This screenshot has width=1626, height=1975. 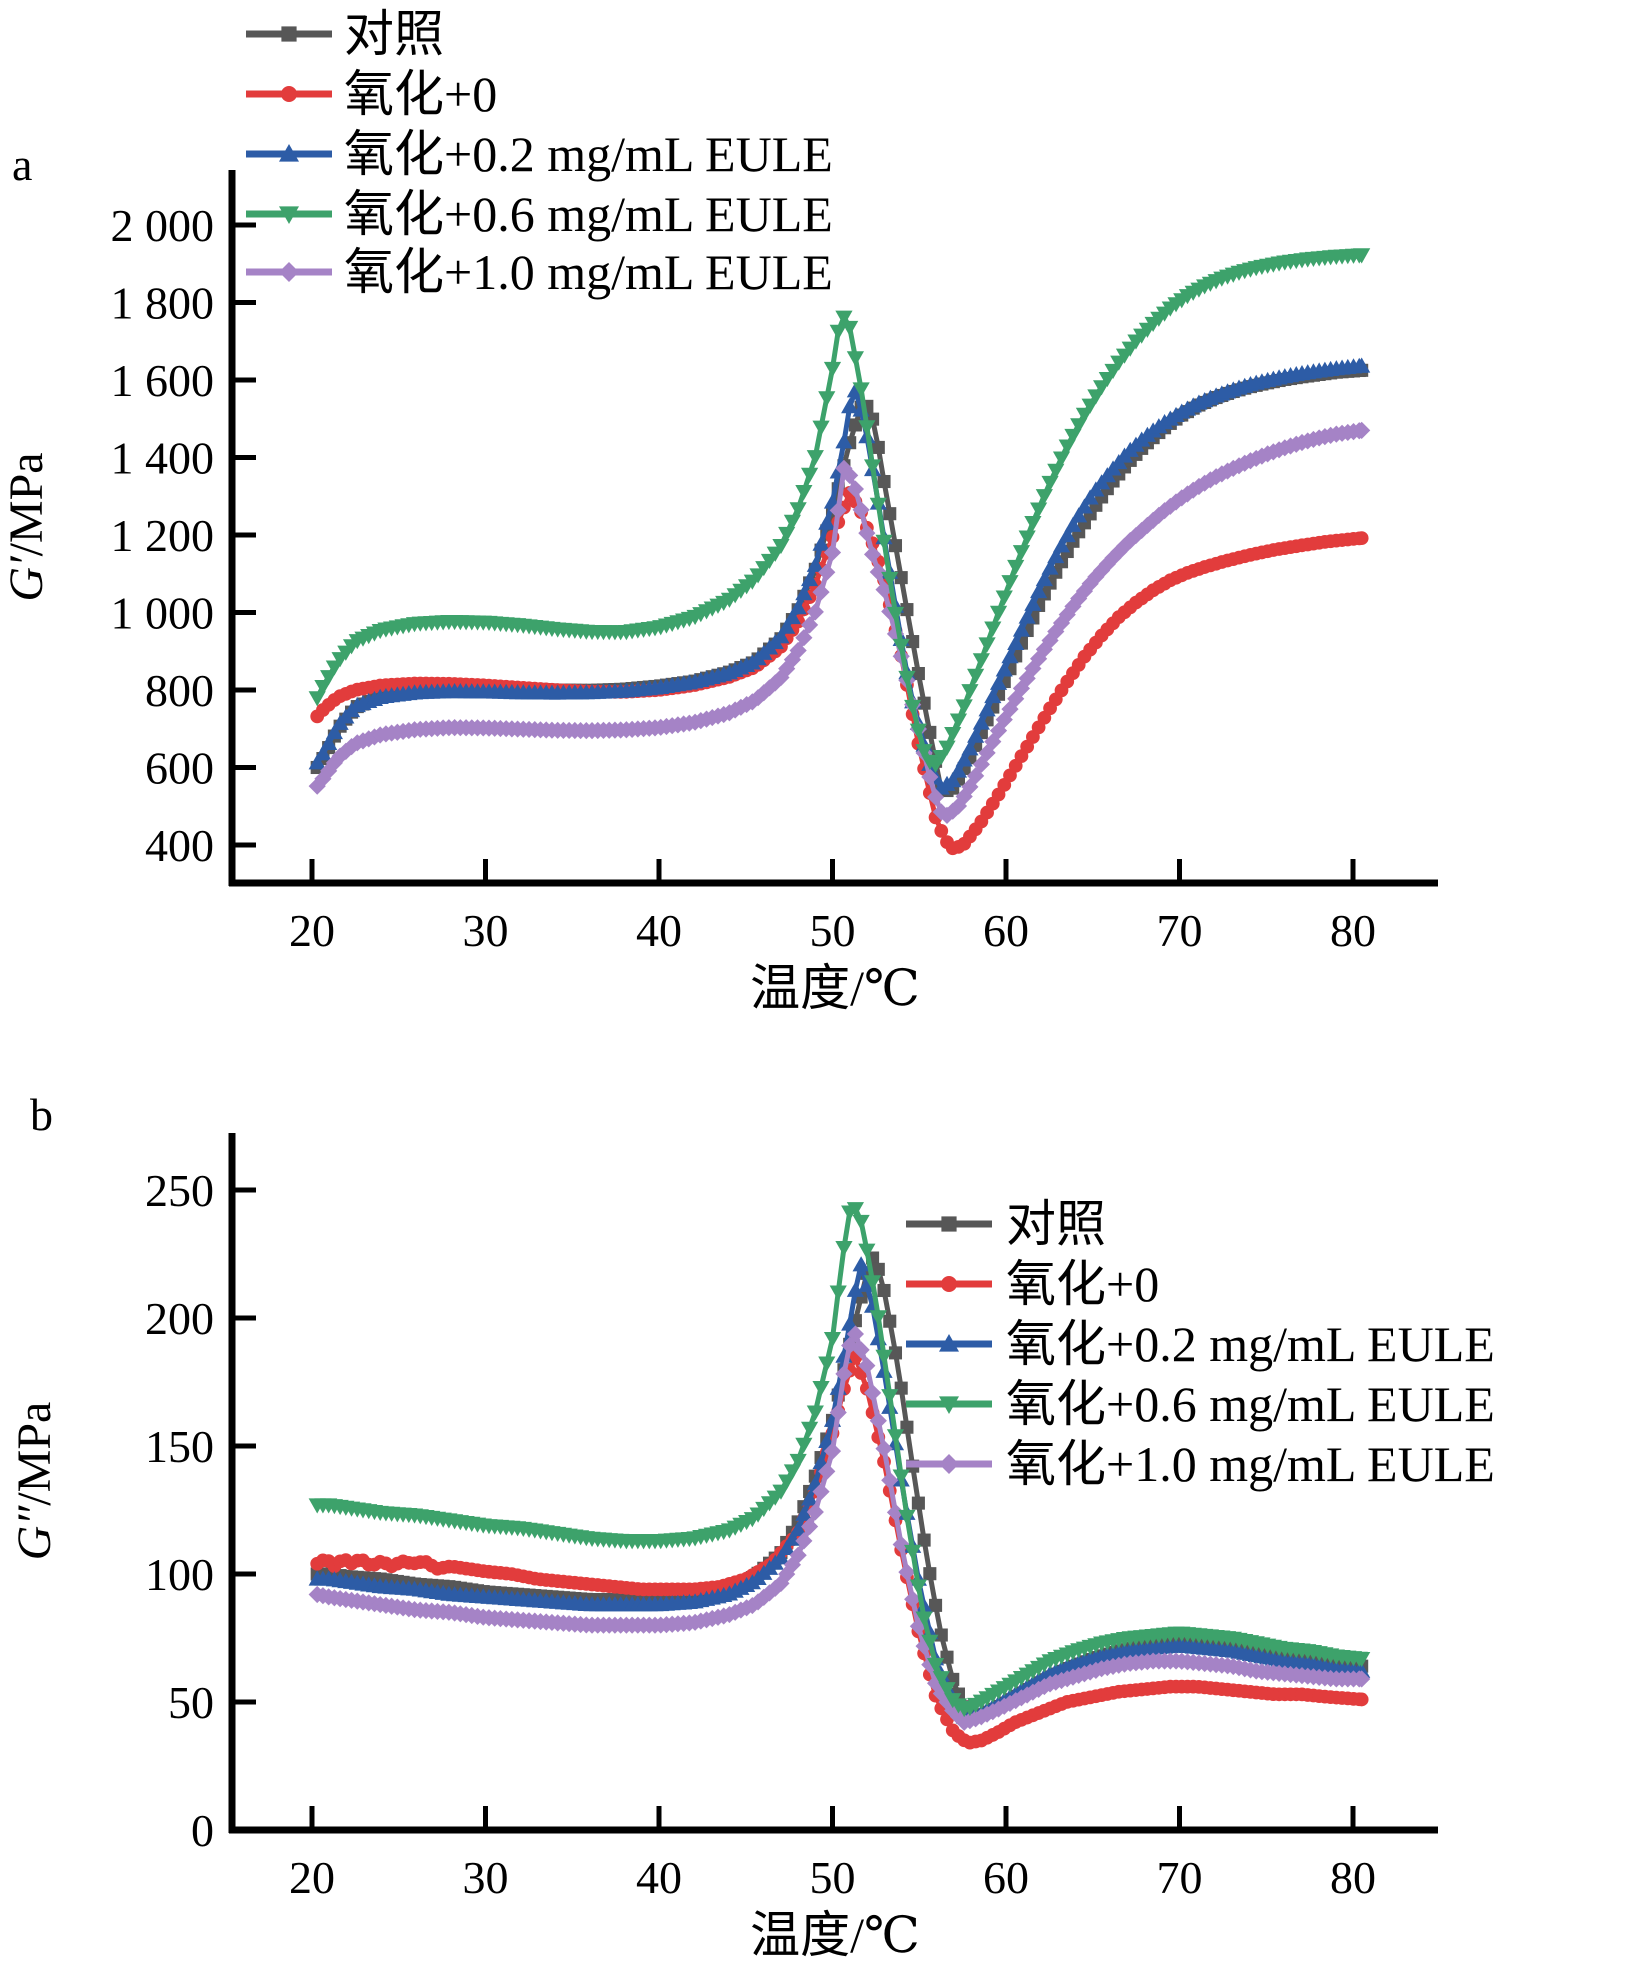 I want to click on y-tick-label: 600, so click(x=179, y=768).